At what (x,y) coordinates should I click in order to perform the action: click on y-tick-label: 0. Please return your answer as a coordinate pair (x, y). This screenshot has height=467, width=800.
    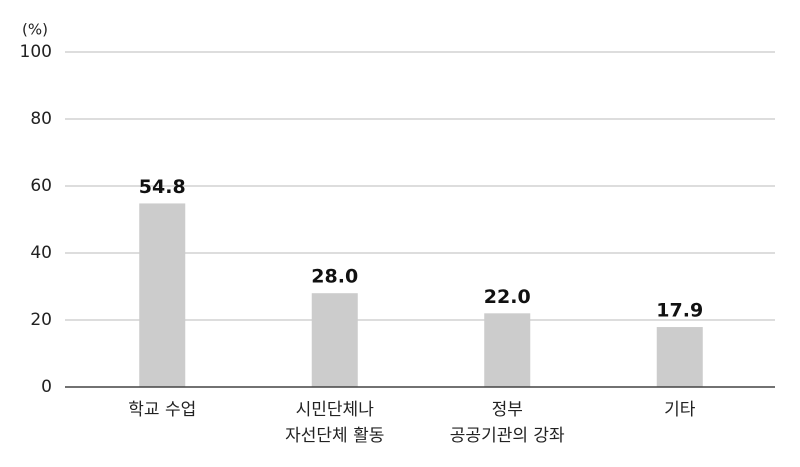
    Looking at the image, I should click on (46, 387).